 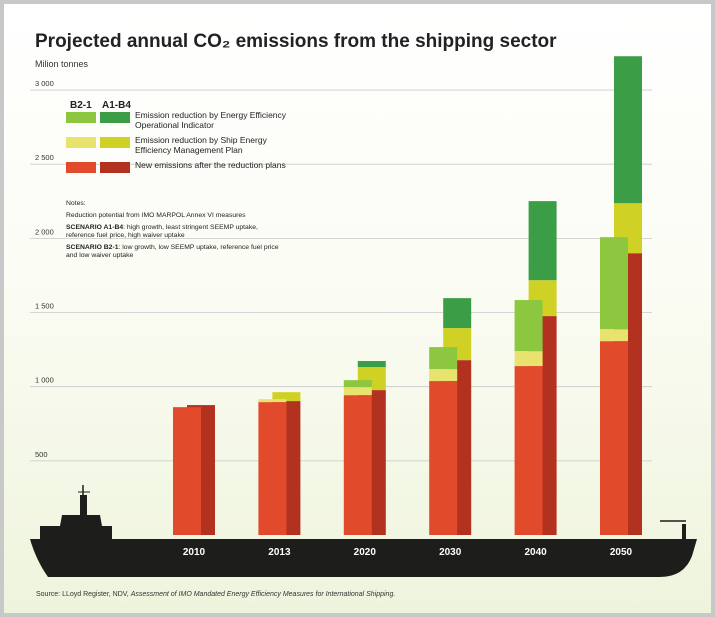 I want to click on y-tick-label: 2 500, so click(x=44, y=157).